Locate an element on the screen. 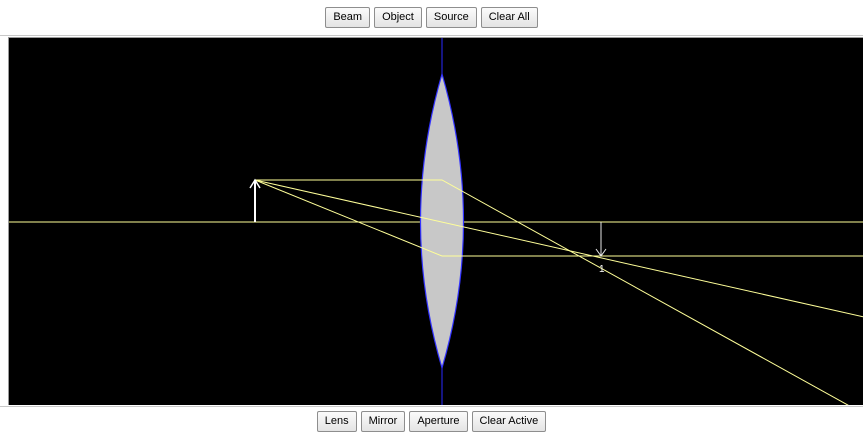 The height and width of the screenshot is (436, 863). bottom-divider is located at coordinates (431, 406).